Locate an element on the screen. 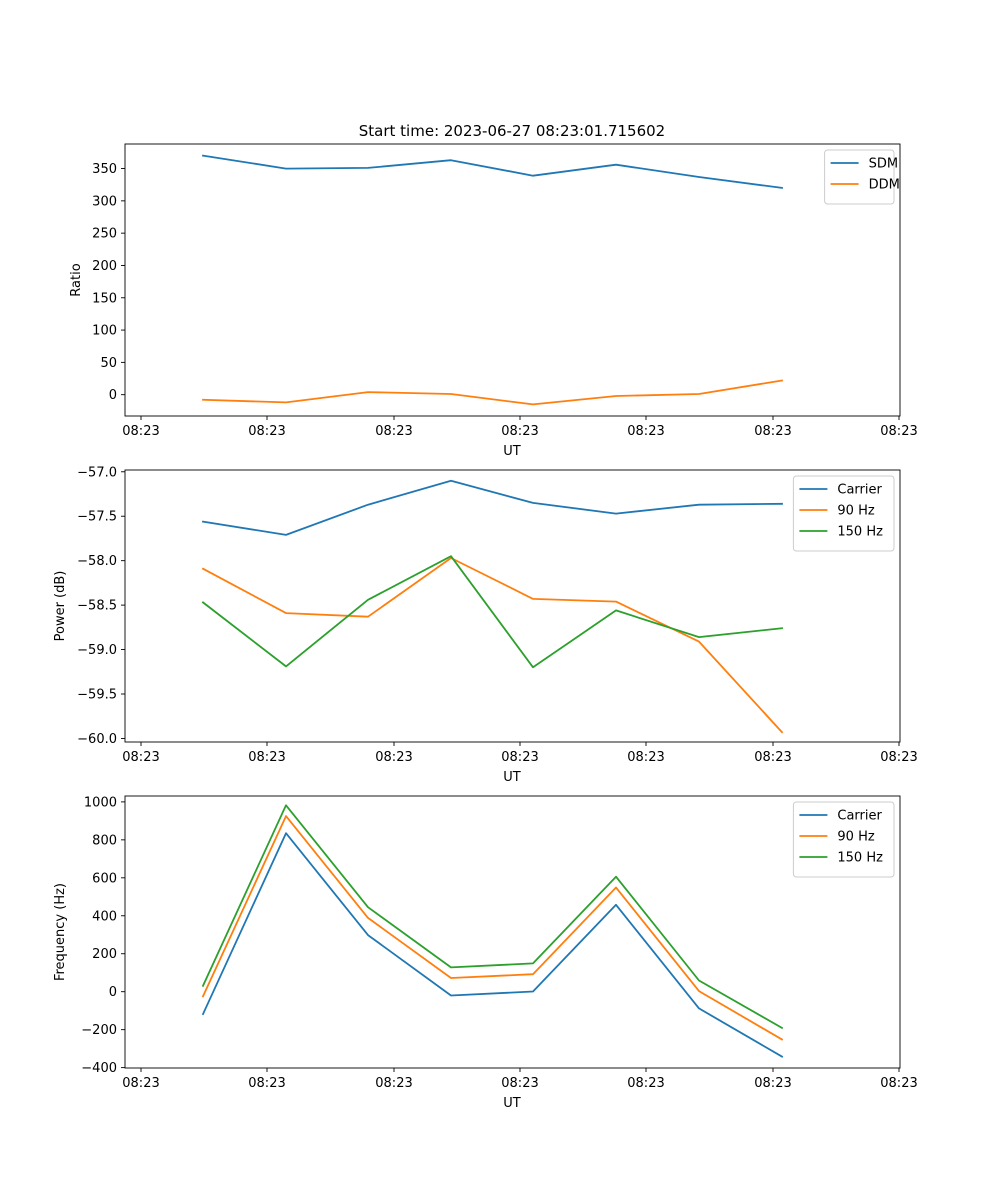  y-tick-label: −400 is located at coordinates (99, 1068).